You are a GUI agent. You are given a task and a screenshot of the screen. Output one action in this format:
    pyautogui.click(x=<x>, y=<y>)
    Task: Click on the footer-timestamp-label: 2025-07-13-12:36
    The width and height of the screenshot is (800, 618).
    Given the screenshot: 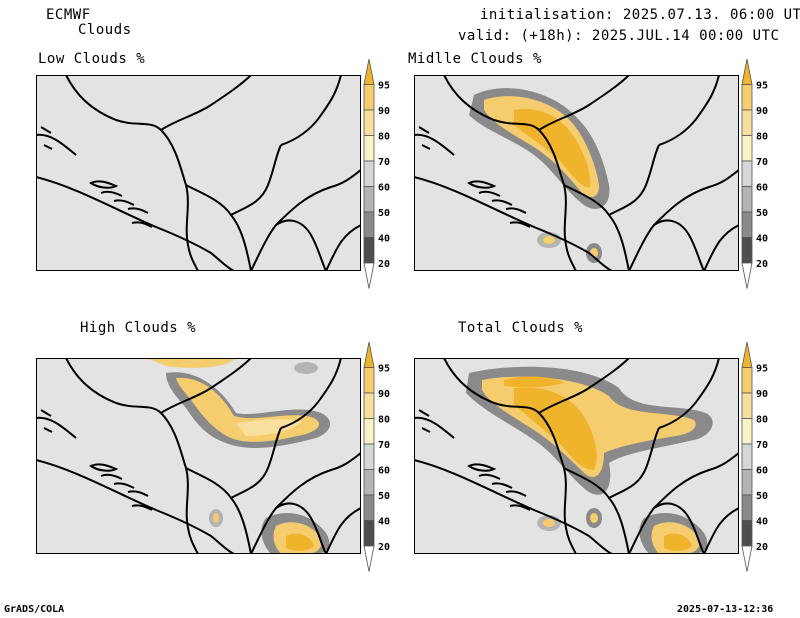 What is the action you would take?
    pyautogui.click(x=725, y=609)
    